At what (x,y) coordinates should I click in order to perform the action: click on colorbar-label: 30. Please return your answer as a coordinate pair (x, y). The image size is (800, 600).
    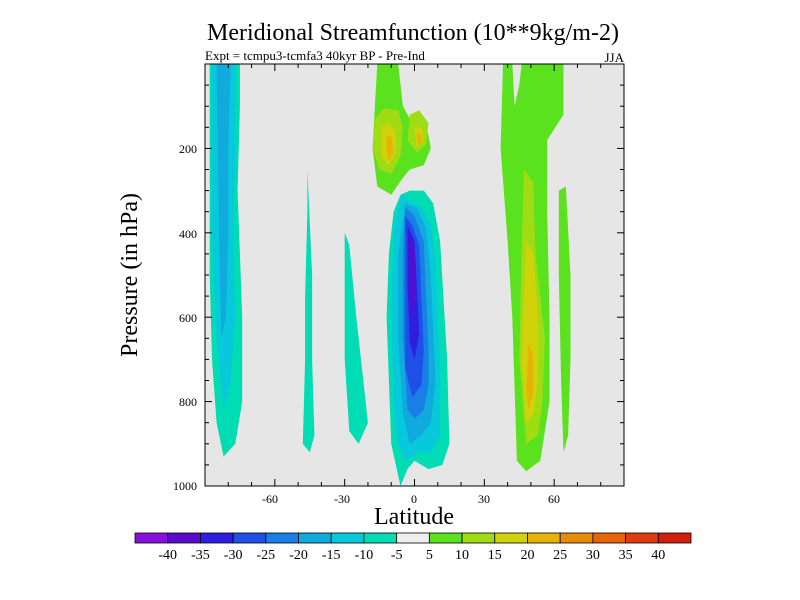
    Looking at the image, I should click on (593, 555).